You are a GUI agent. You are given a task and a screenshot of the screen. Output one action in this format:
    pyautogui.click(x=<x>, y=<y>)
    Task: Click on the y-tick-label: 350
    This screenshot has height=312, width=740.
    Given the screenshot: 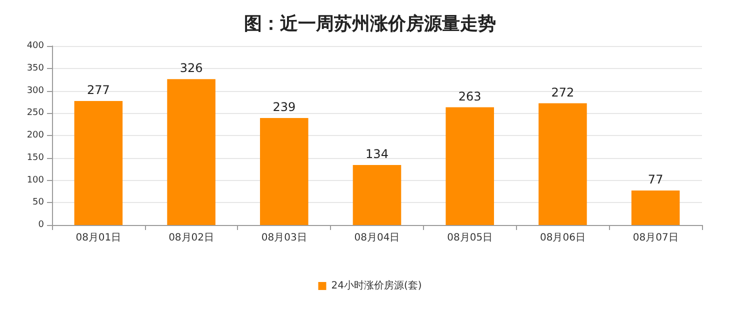 What is the action you would take?
    pyautogui.click(x=35, y=68)
    